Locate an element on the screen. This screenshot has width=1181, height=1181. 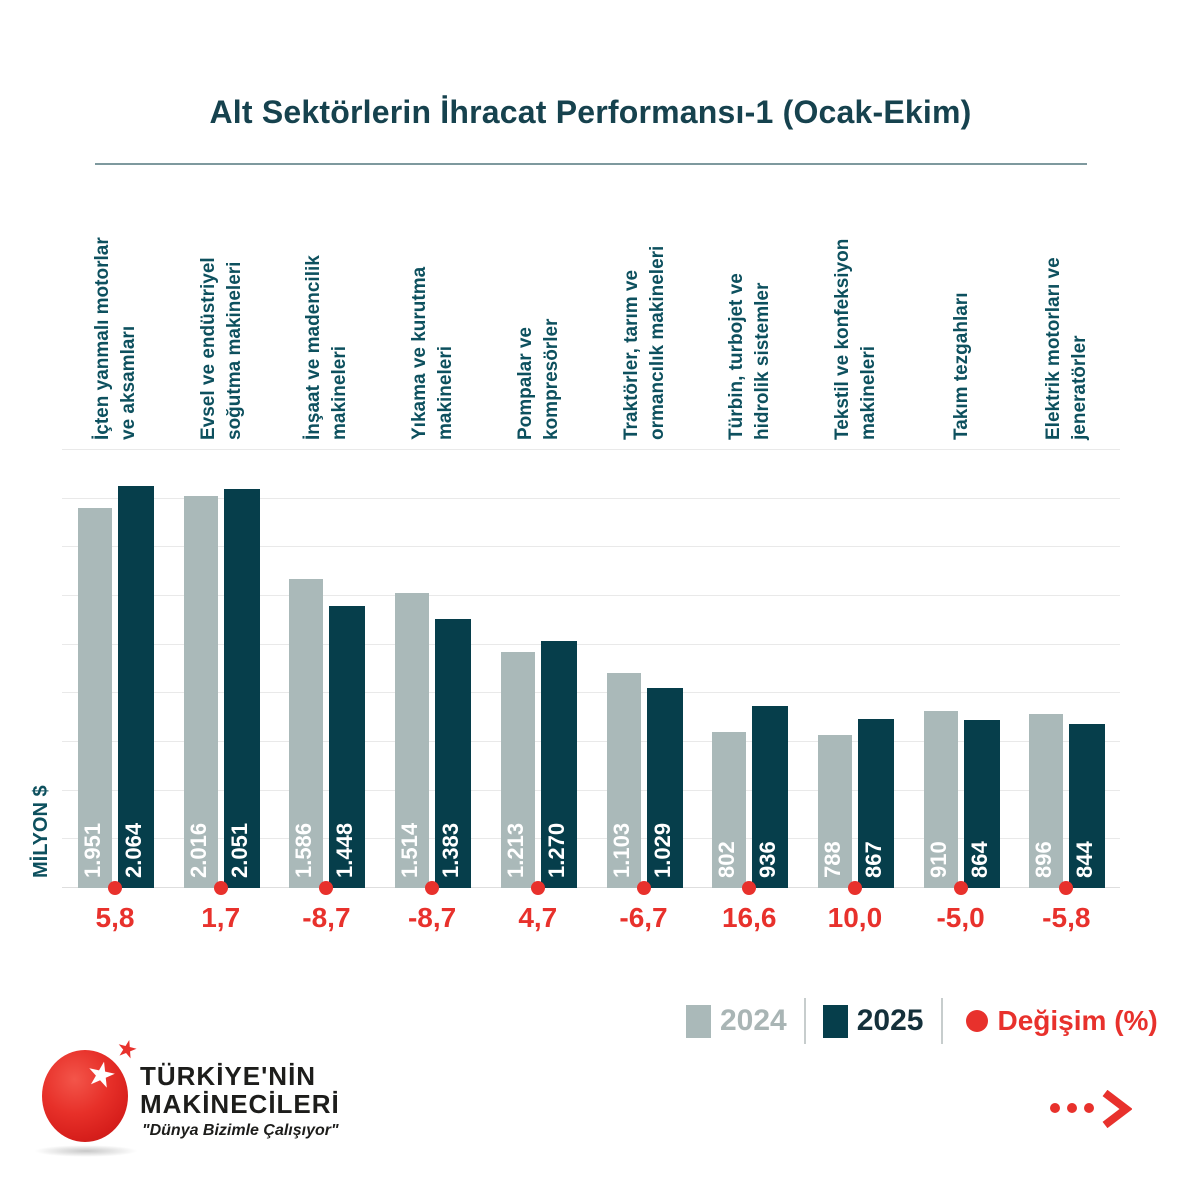
bar-value-2025: 844 is located at coordinates (1085, 859).